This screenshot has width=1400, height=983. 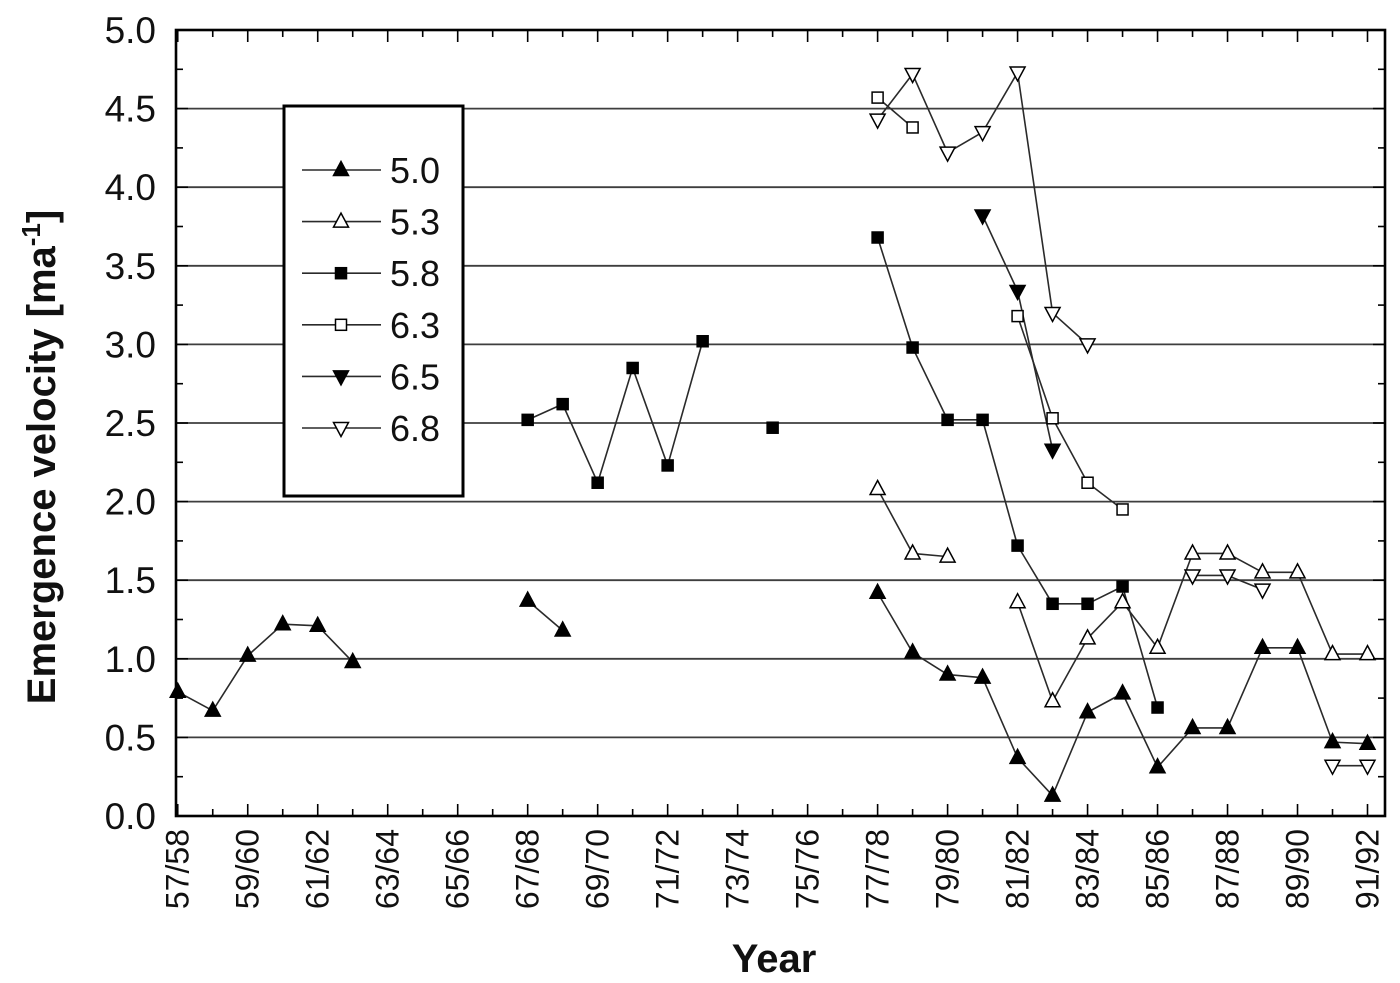 I want to click on y-axis-title-suffix: ], so click(x=42, y=216).